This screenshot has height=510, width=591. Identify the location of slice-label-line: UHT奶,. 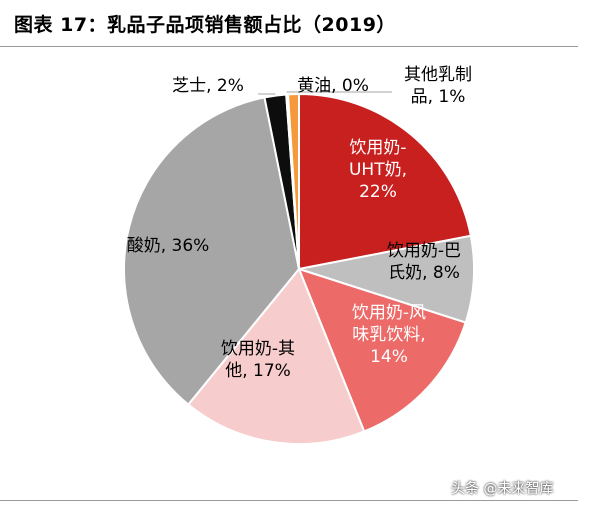
(378, 170).